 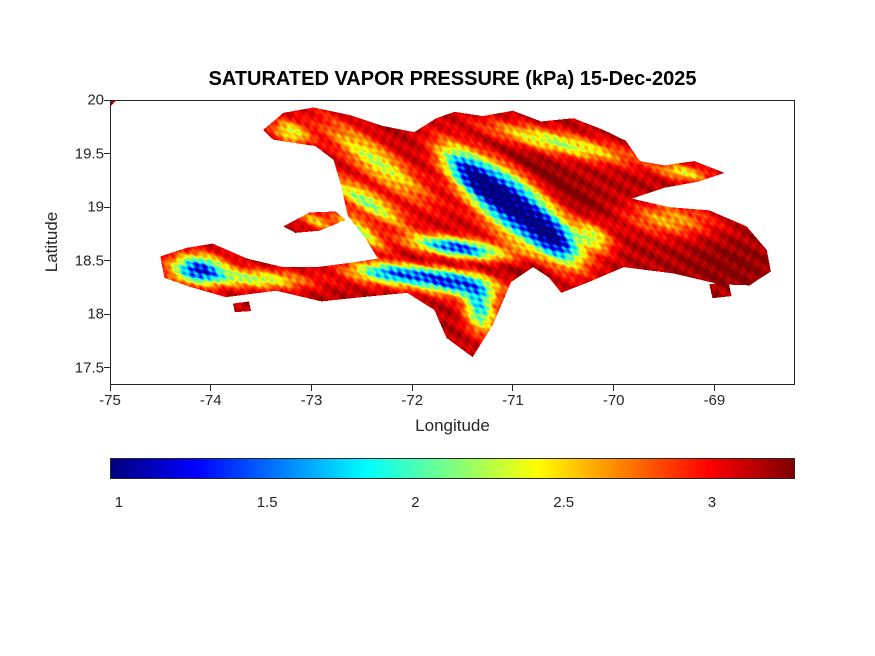 I want to click on y-tick-label: 17.5, so click(x=89, y=368).